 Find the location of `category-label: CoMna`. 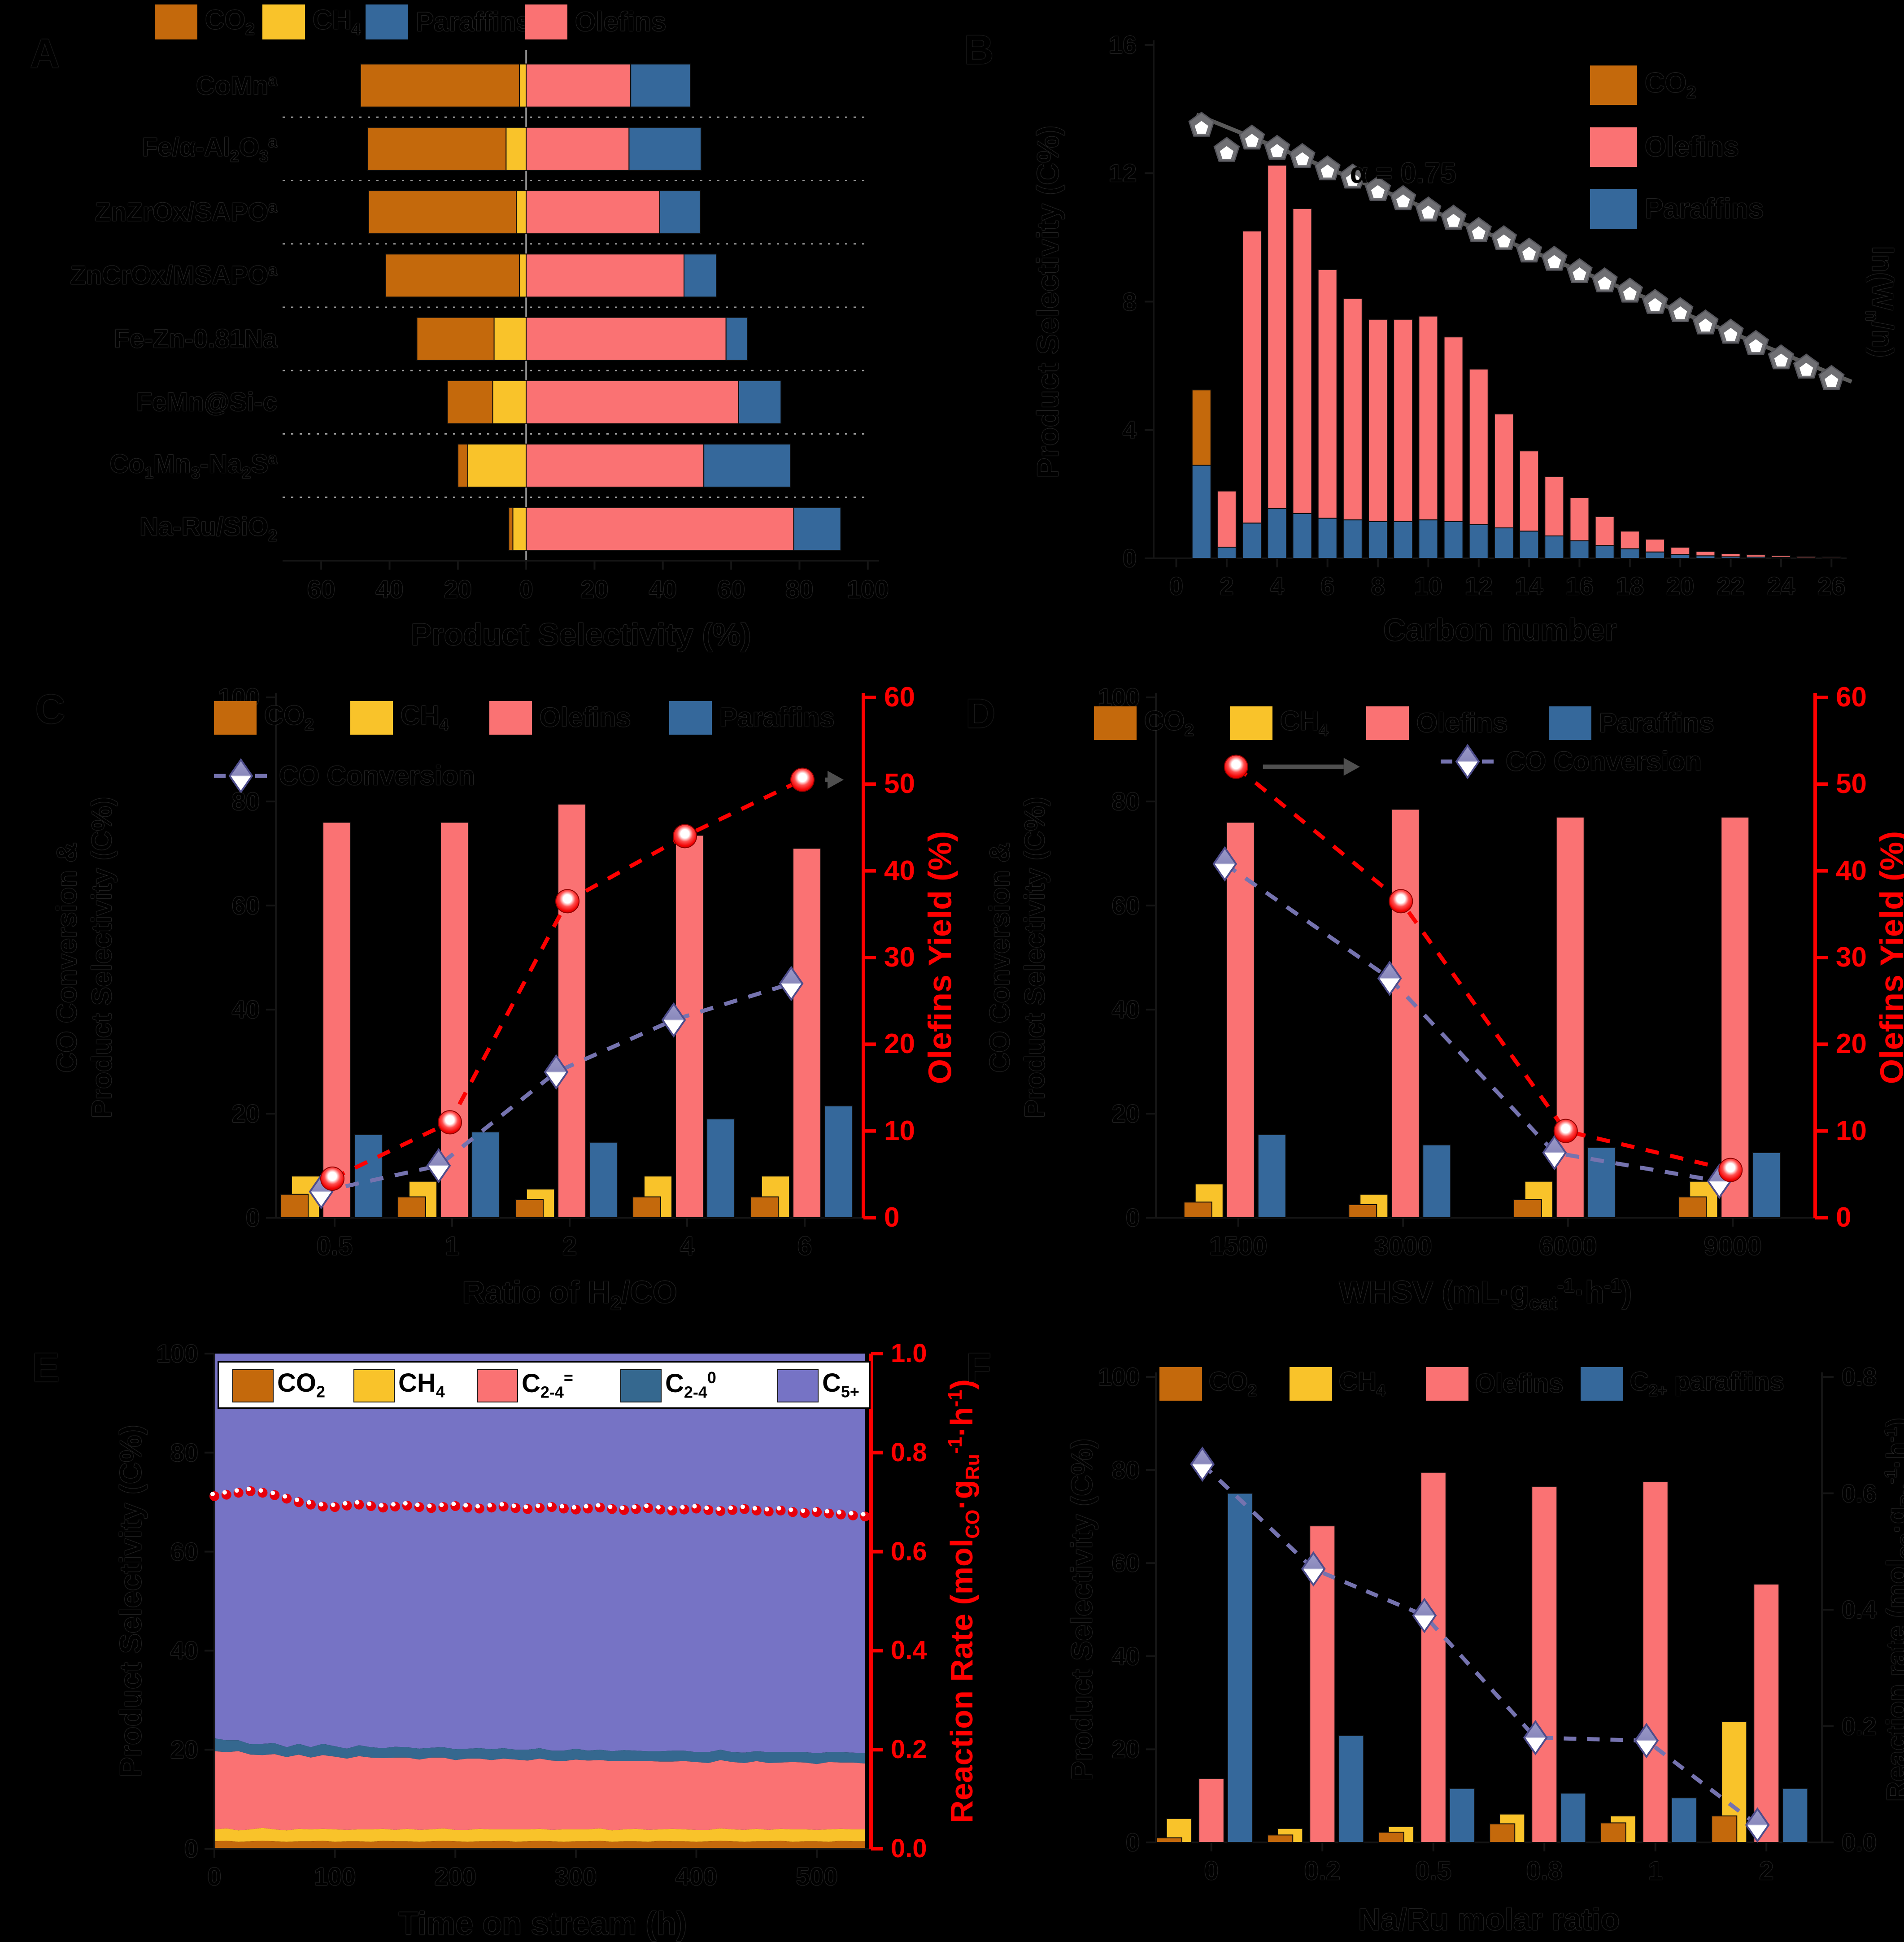

category-label: CoMna is located at coordinates (236, 85).